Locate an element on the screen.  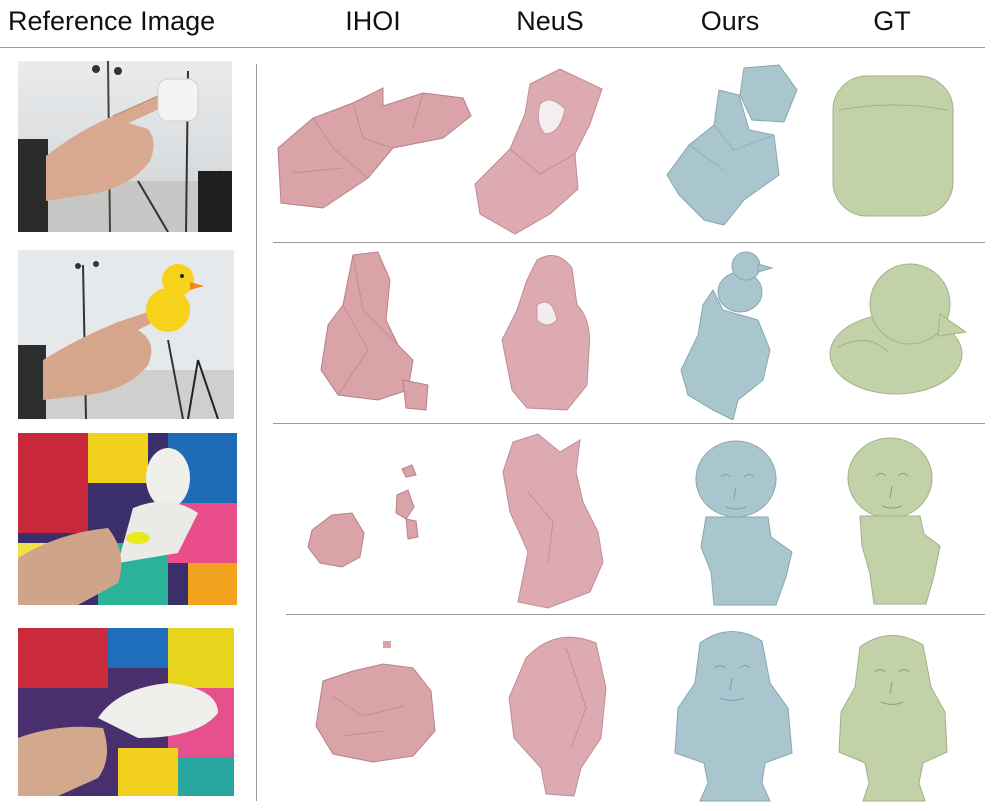
gt-shape-row3 is located at coordinates (890, 521).